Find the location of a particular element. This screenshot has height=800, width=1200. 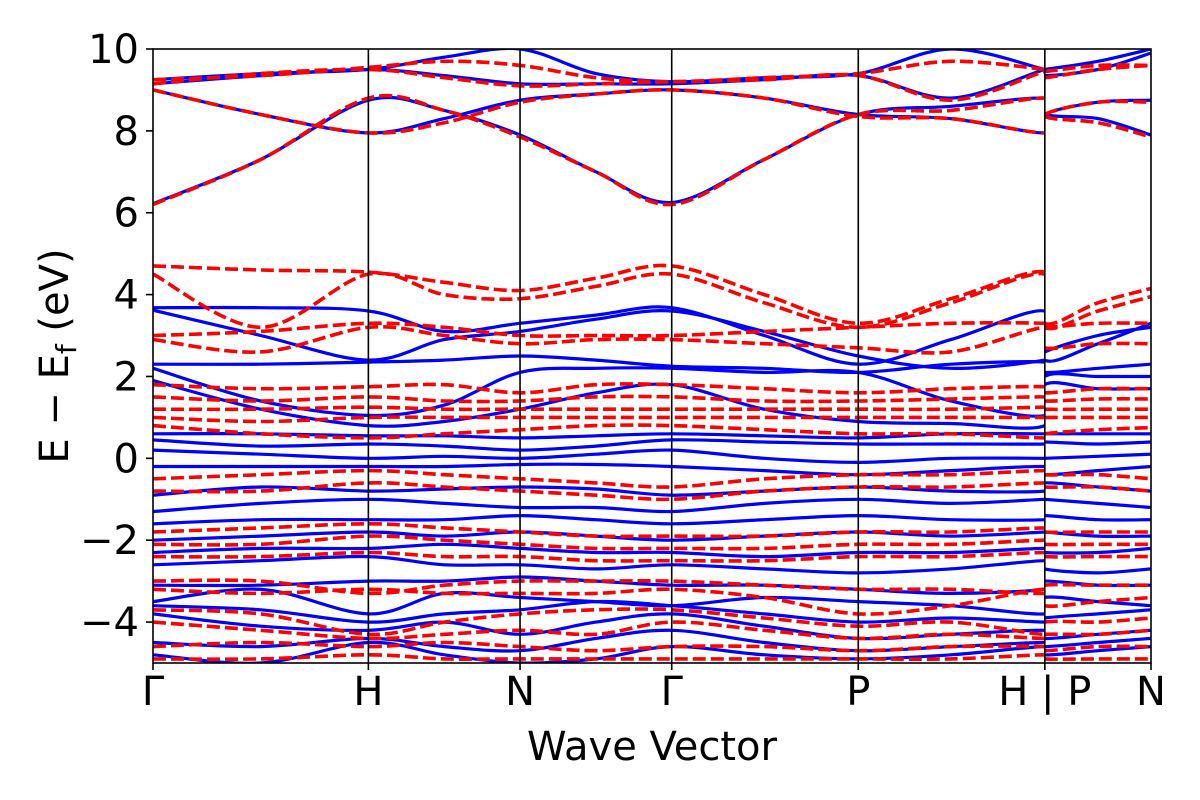

x-tick-label: H | P is located at coordinates (1044, 692).